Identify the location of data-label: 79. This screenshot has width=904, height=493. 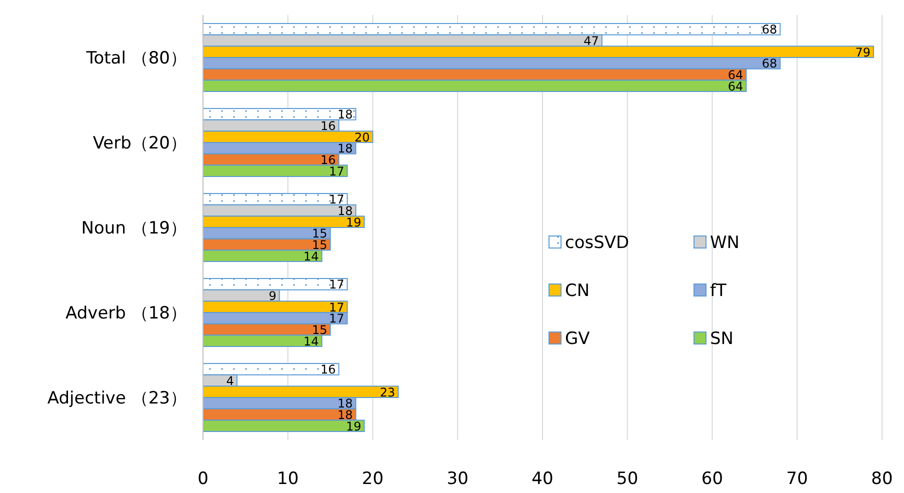
(863, 52).